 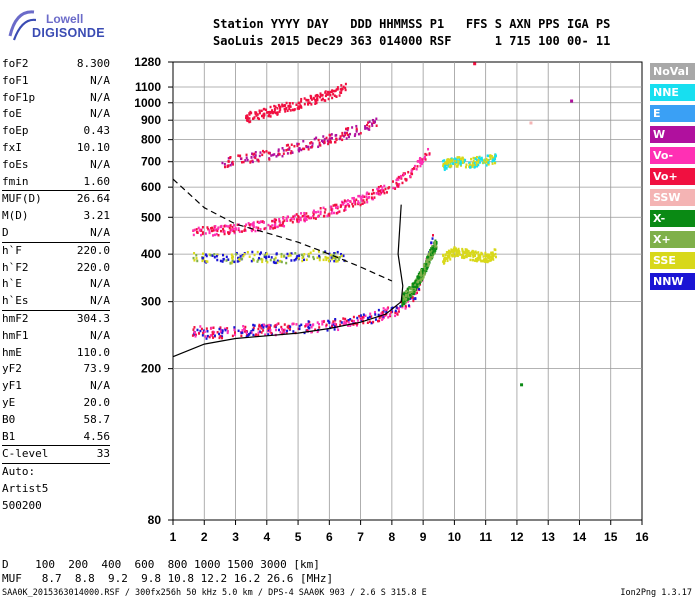 I want to click on param-row: foEp 0.43, so click(x=56, y=131).